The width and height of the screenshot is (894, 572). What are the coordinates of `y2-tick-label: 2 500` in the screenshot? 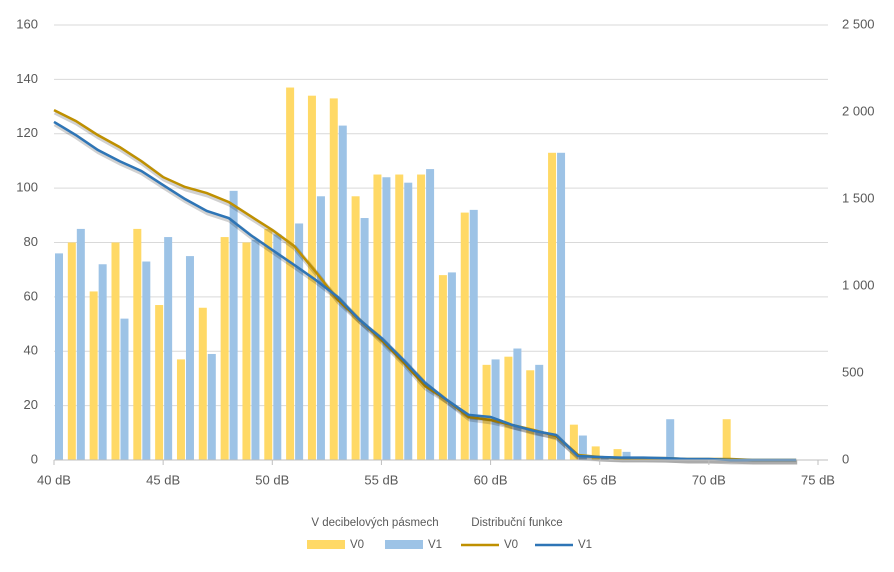 It's located at (858, 23).